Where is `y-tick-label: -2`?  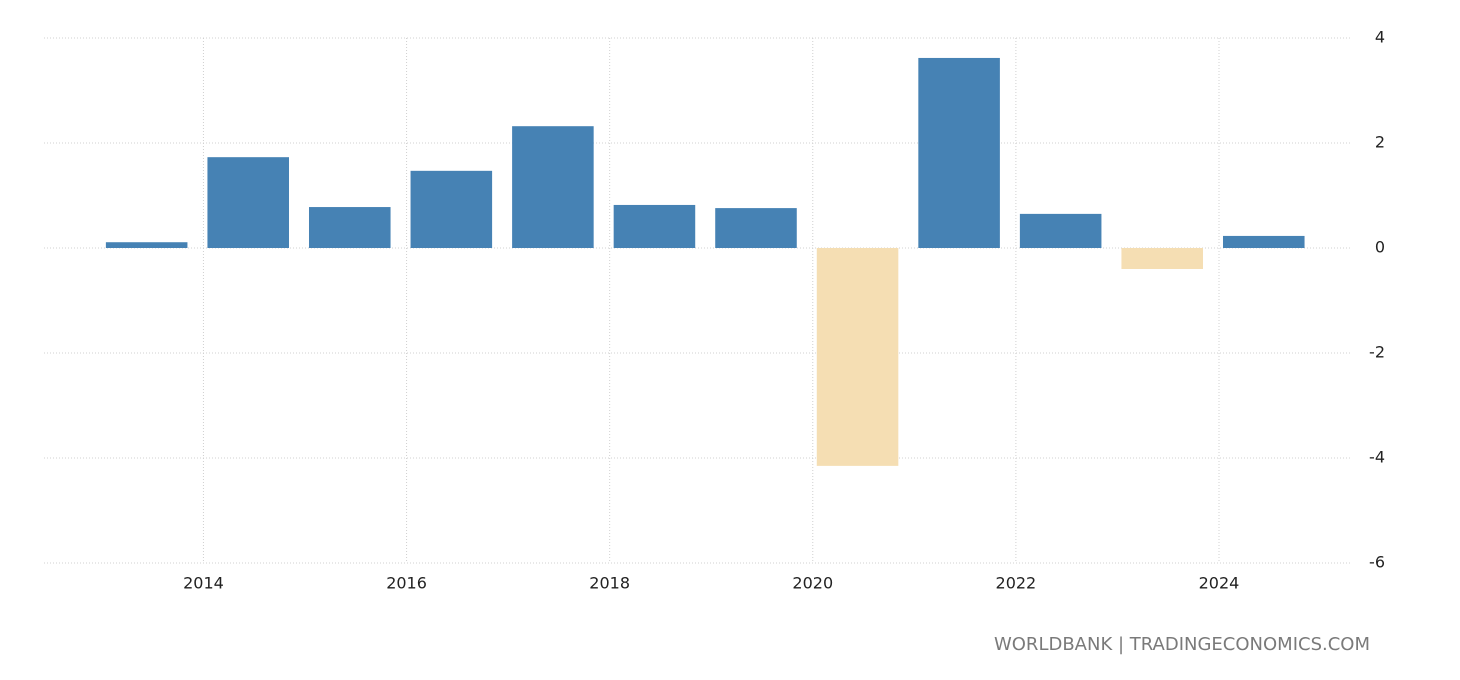 y-tick-label: -2 is located at coordinates (1377, 352).